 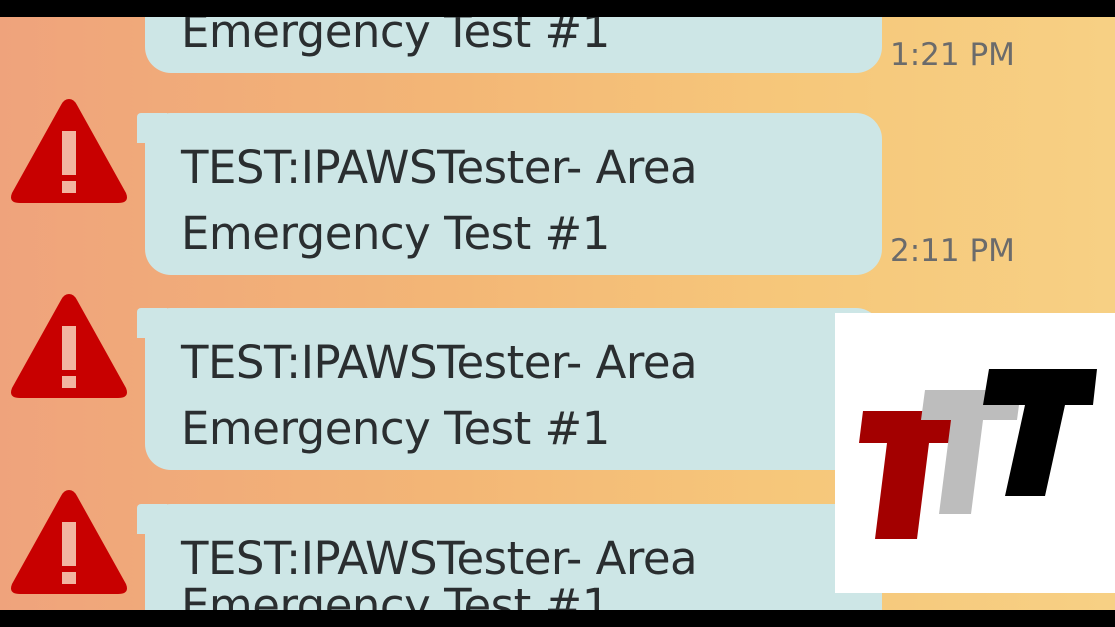 I want to click on ttt-logo, so click(x=975, y=453).